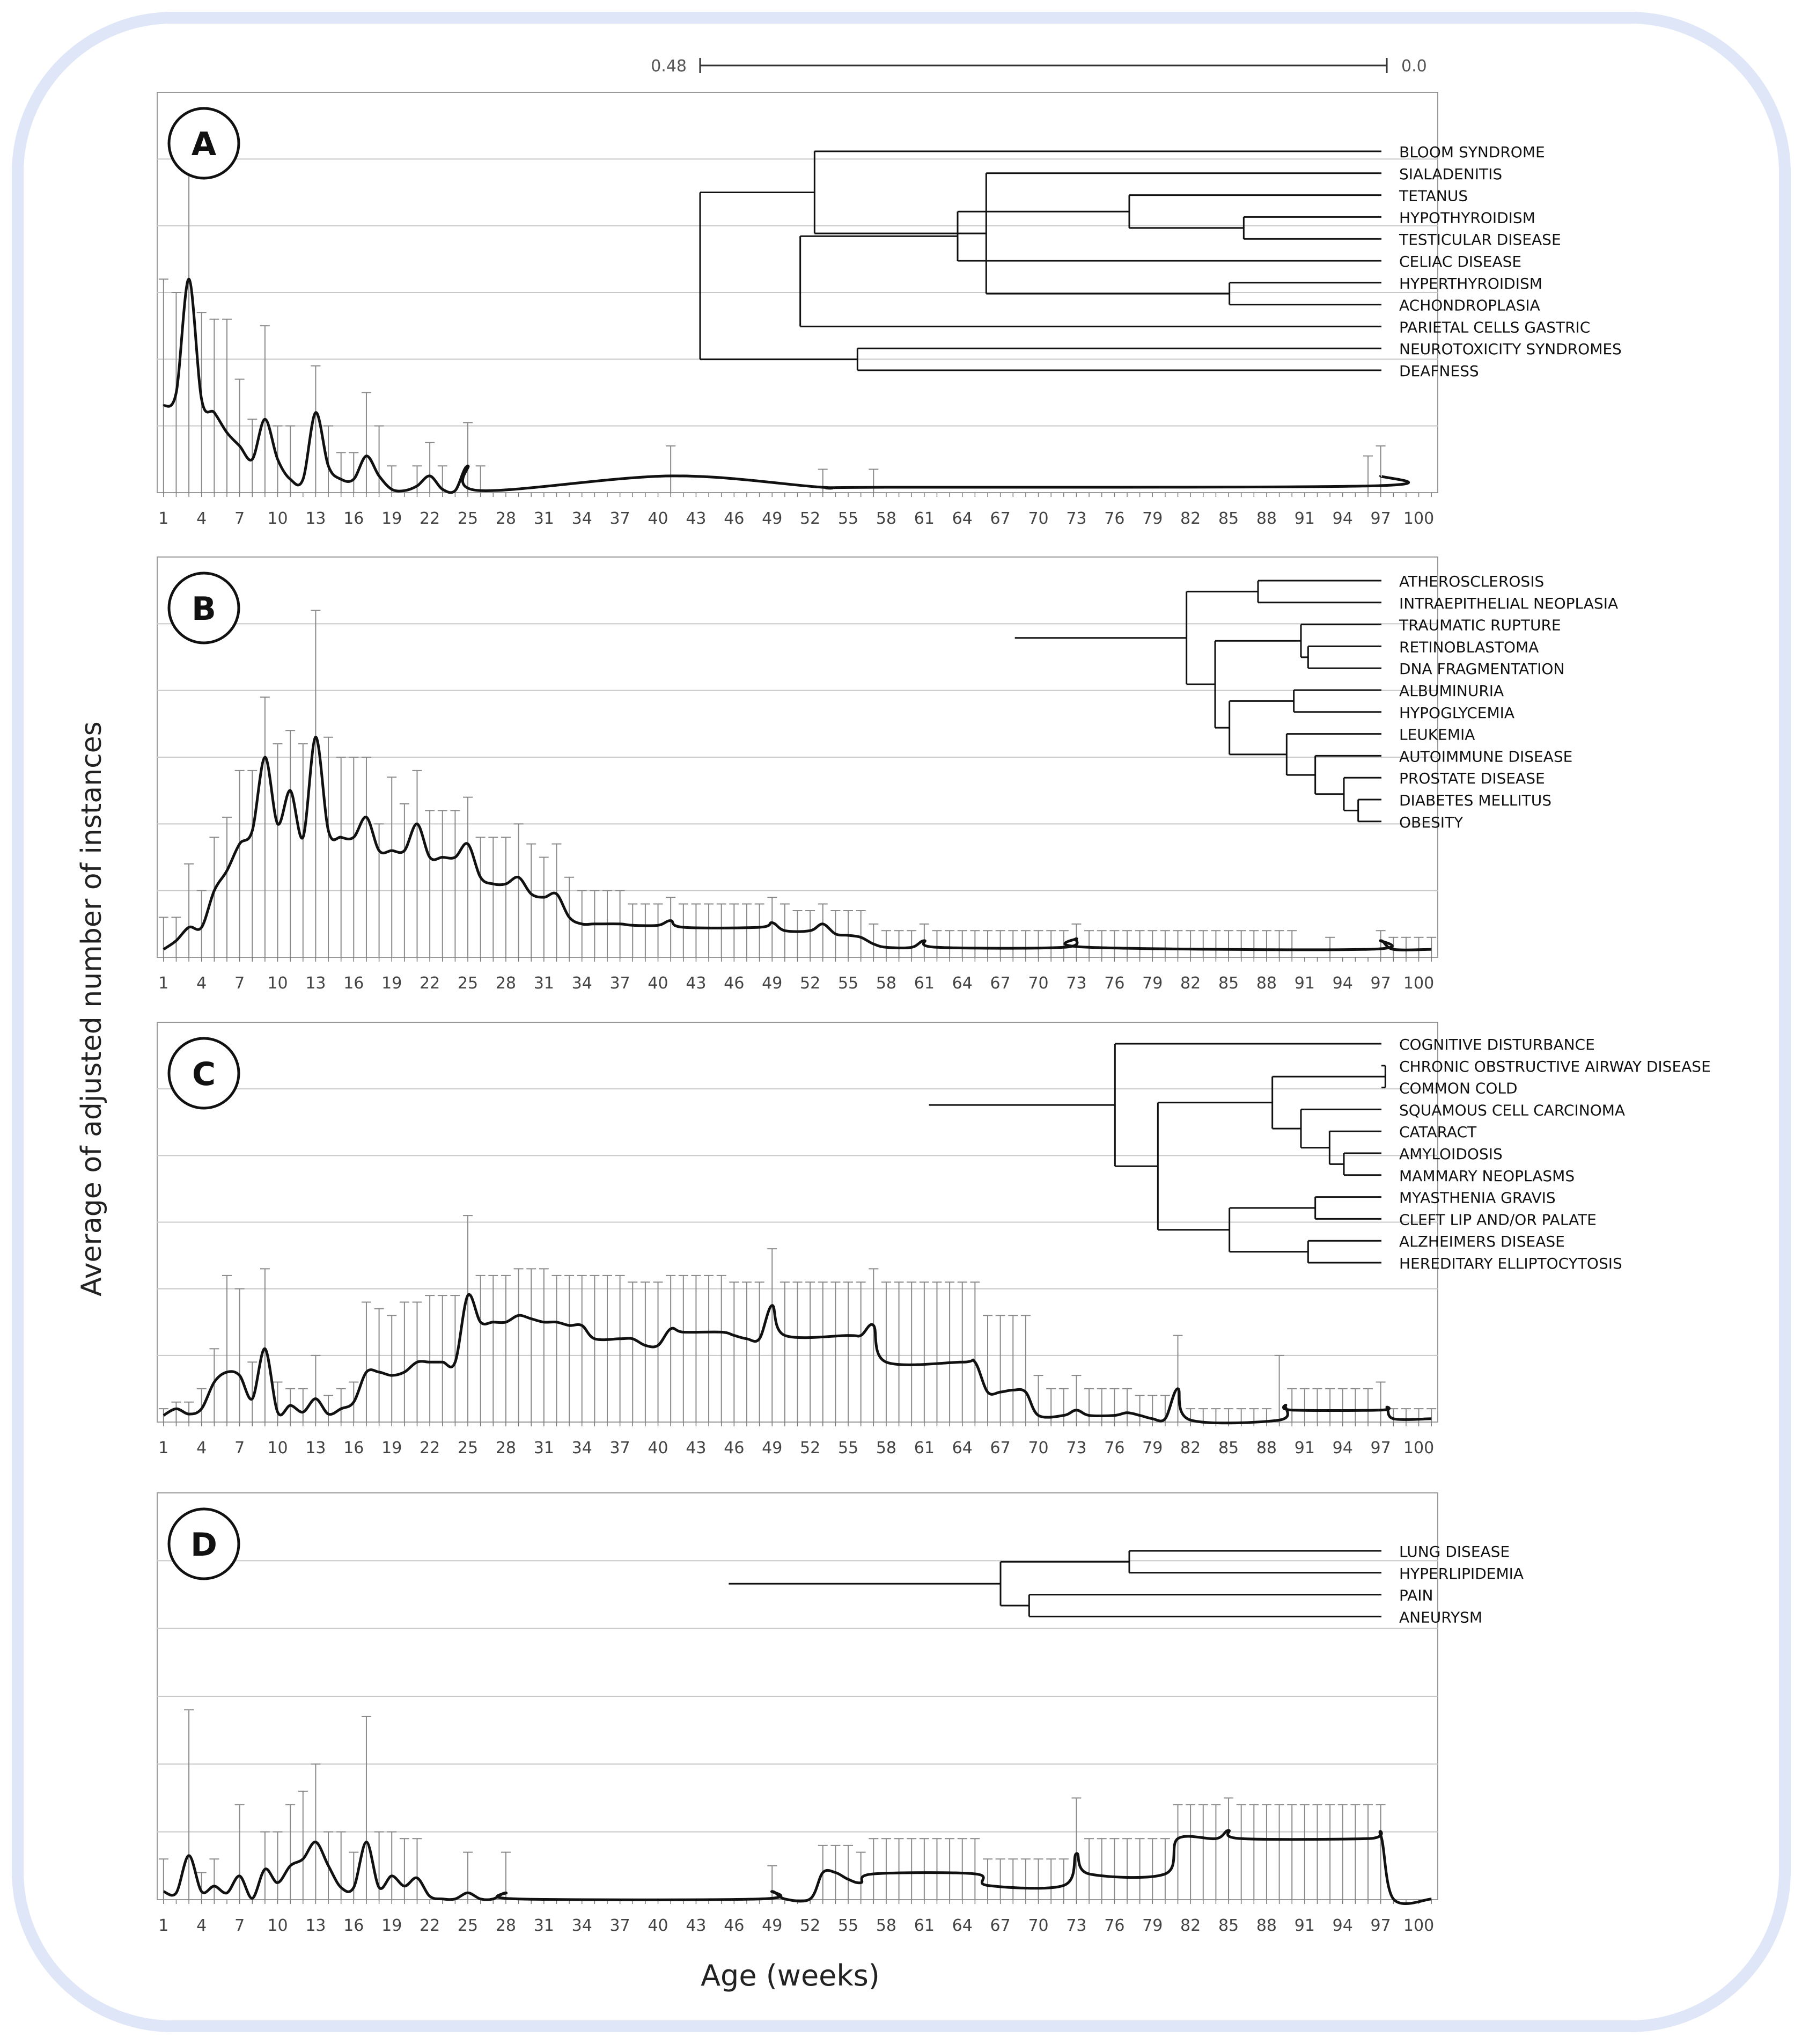  What do you see at coordinates (1456, 713) in the screenshot?
I see `dendrogram-leaf-label: HYPOGLYCEMIA` at bounding box center [1456, 713].